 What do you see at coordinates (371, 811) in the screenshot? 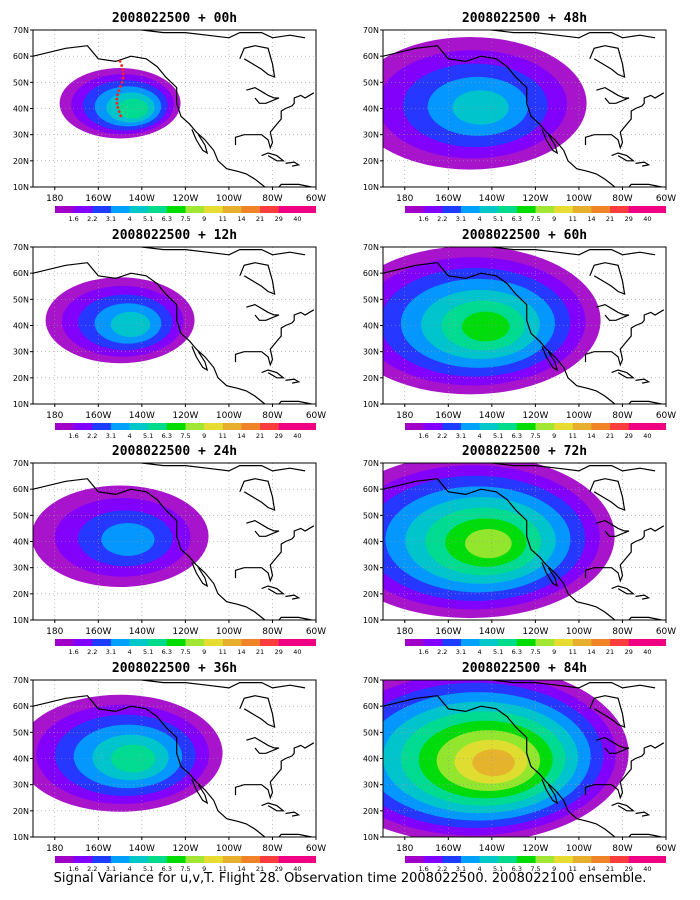
I see `y-tick-label: 20N` at bounding box center [371, 811].